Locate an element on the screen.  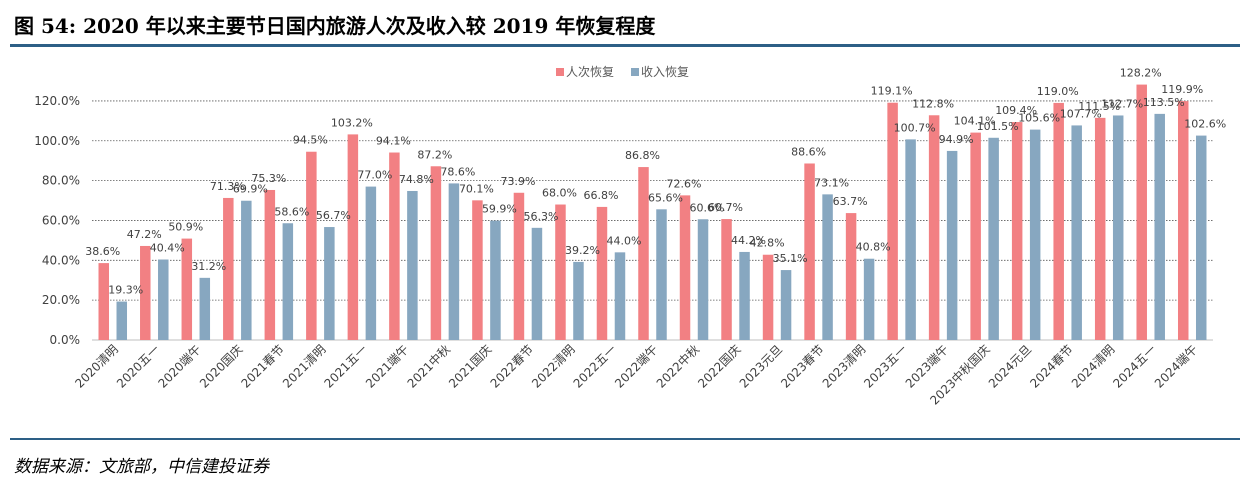
data-label-trips: 94.5% is located at coordinates (310, 140).